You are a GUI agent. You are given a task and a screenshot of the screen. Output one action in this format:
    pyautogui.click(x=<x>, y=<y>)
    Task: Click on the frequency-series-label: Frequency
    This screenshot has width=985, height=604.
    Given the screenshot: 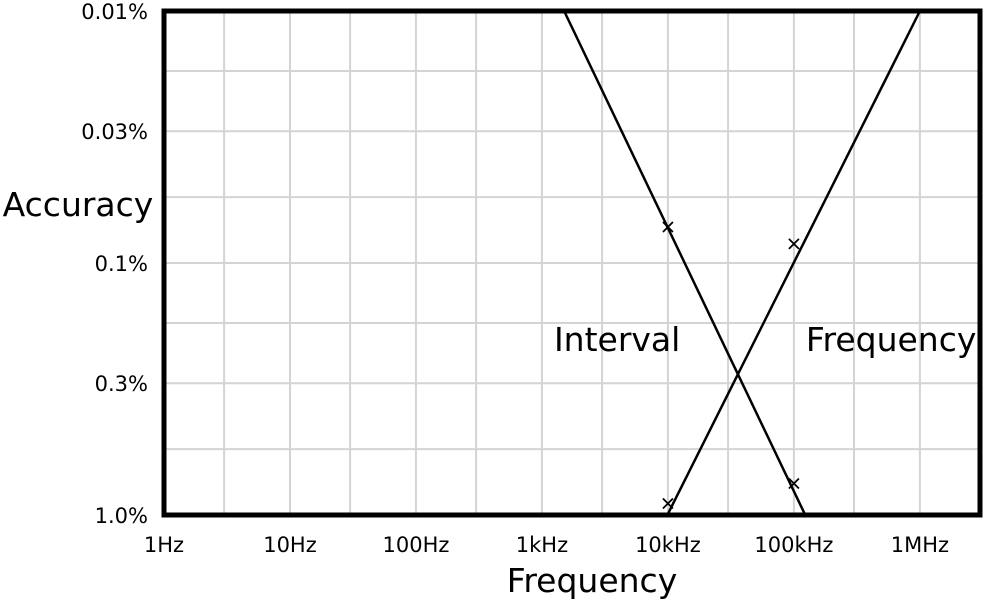 What is the action you would take?
    pyautogui.click(x=891, y=339)
    